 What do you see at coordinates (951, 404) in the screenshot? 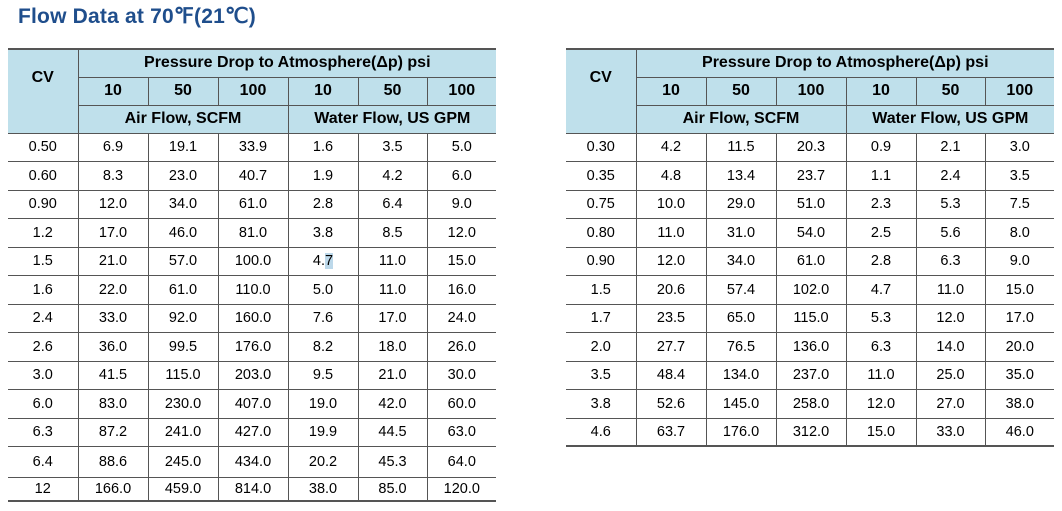
I see `table-cell: 27.0` at bounding box center [951, 404].